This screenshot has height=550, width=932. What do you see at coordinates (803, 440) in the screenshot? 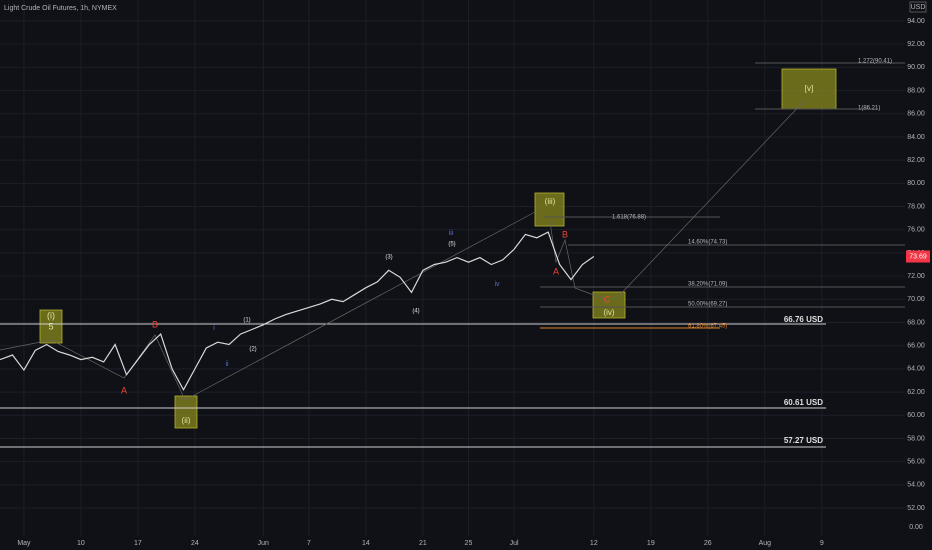
I see `annotation: 57.27 USD` at bounding box center [803, 440].